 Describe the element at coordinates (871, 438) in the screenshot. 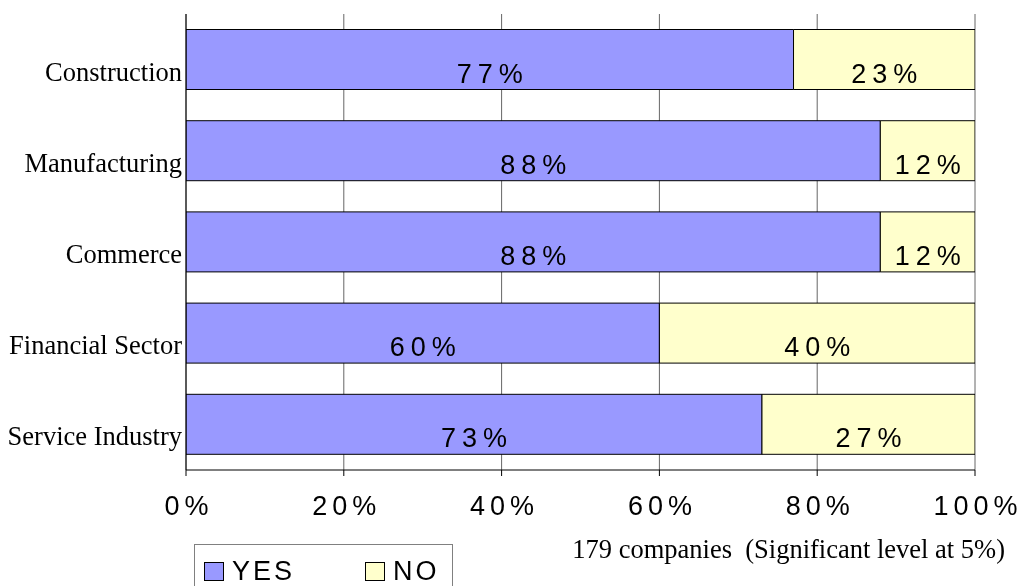

I see `data-label: 27%` at that location.